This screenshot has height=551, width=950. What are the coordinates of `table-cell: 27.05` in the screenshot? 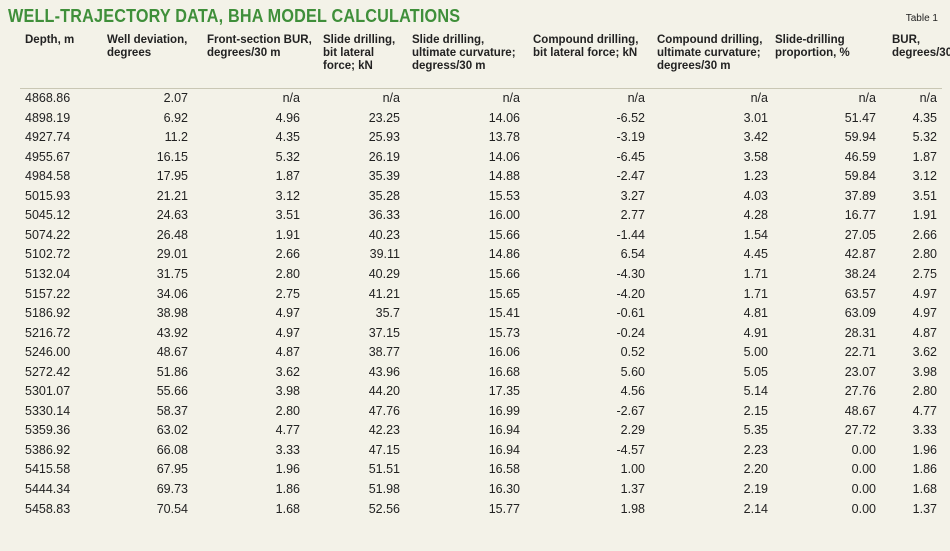 It's located at (860, 234).